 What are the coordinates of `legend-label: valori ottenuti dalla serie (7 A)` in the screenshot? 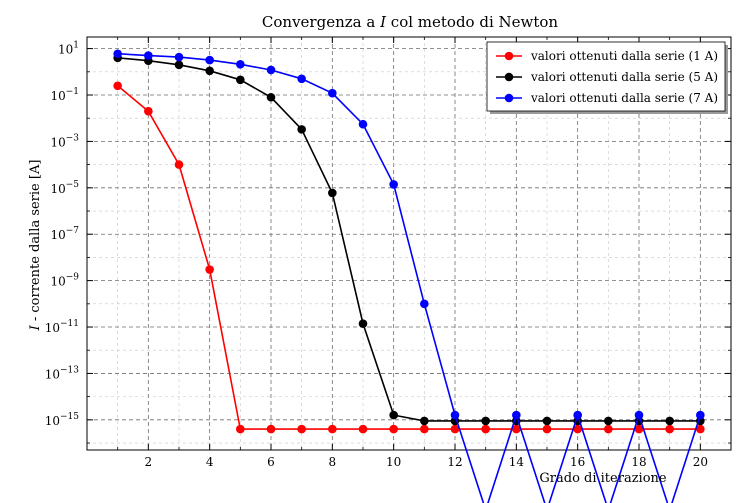 It's located at (624, 98).